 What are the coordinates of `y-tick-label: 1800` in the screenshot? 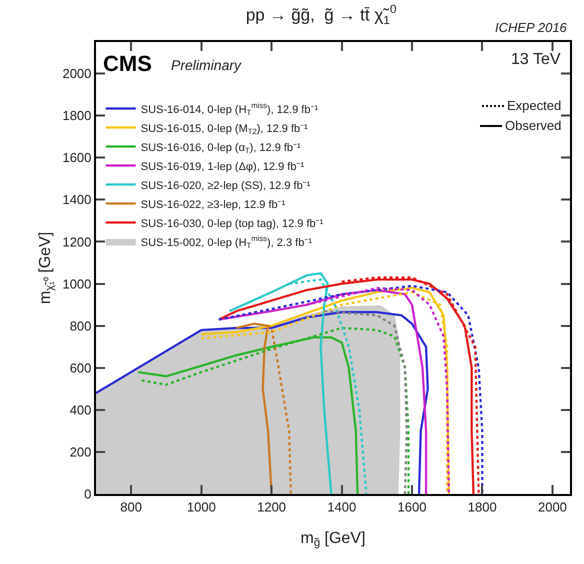 It's located at (77, 116).